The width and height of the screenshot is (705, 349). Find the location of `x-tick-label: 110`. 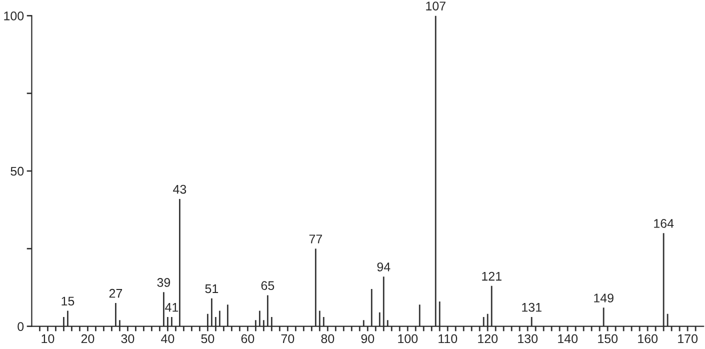

x-tick-label: 110 is located at coordinates (448, 339).